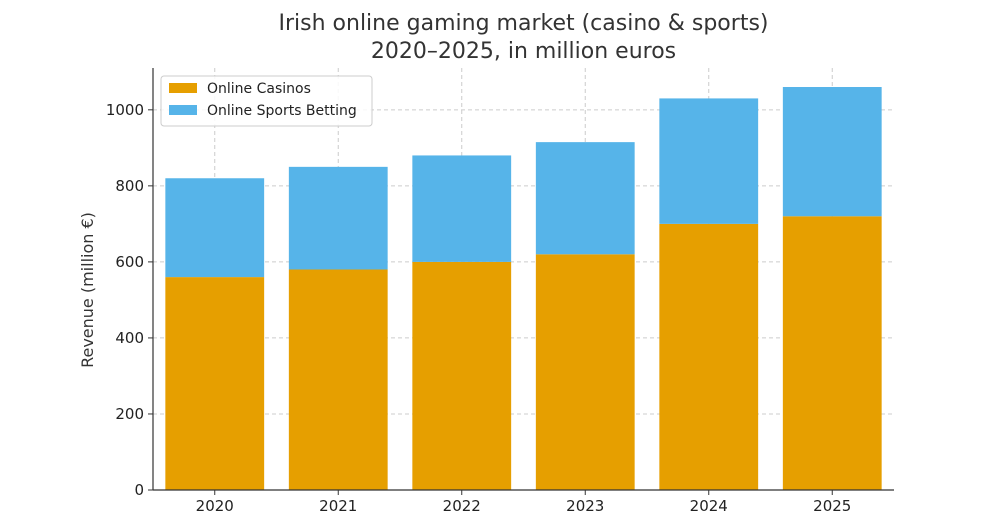 Image resolution: width=1000 pixels, height=528 pixels. Describe the element at coordinates (338, 379) in the screenshot. I see `bar-casinos-2021` at that location.